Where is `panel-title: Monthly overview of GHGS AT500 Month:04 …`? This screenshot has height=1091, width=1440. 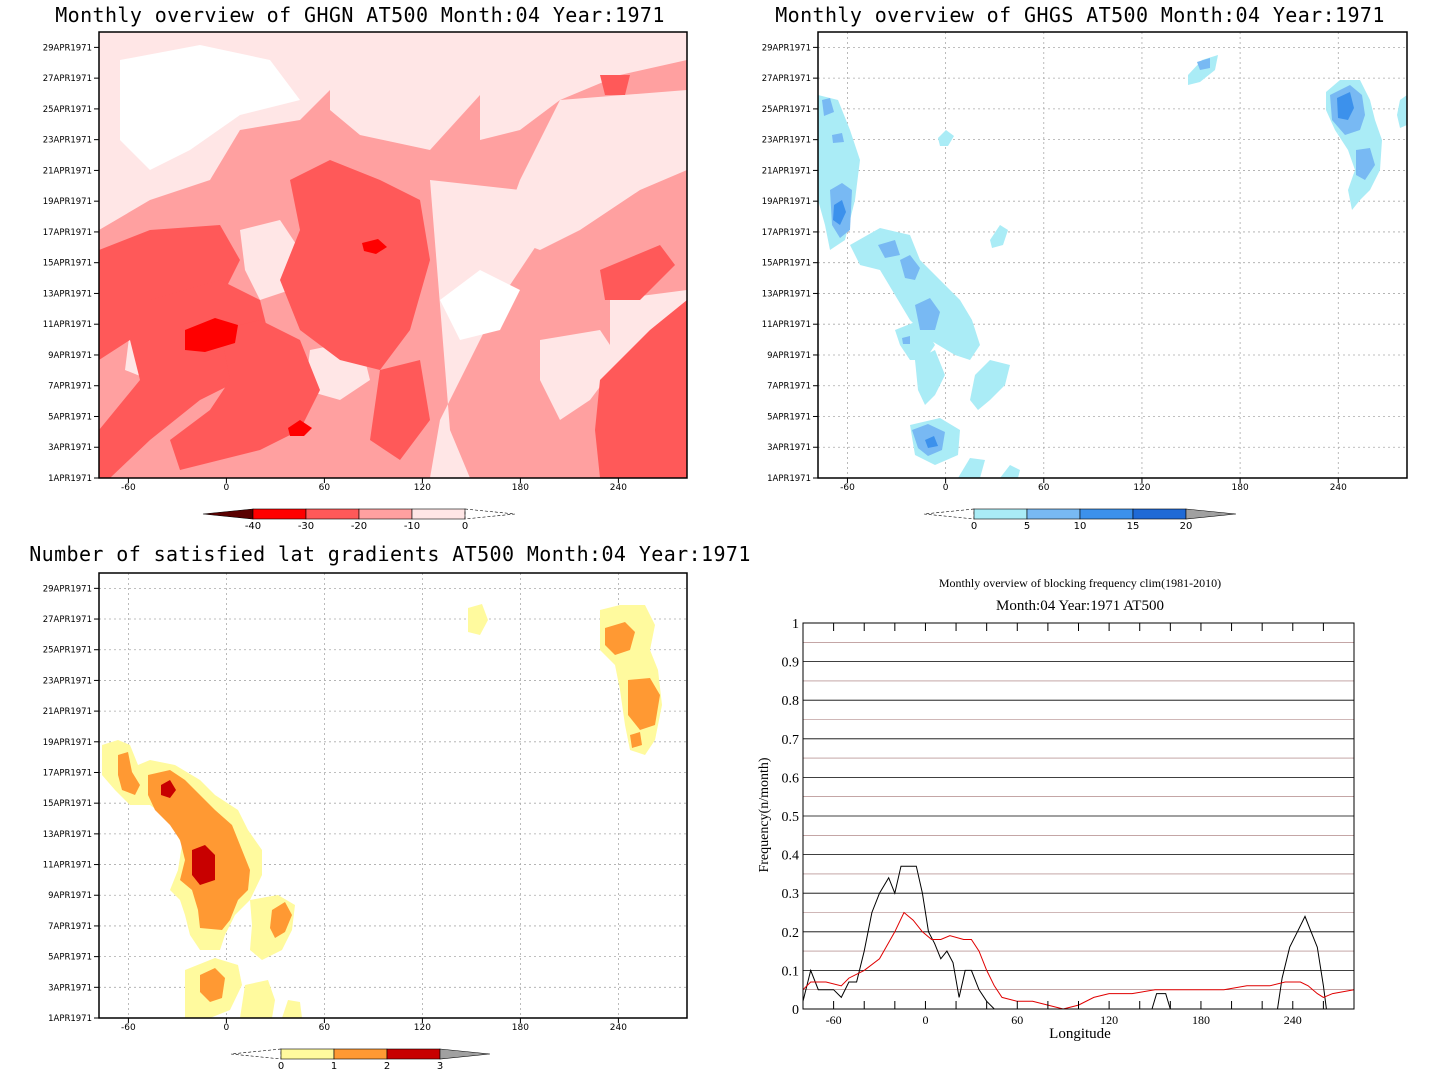 panel-title: Monthly overview of GHGS AT500 Month:04 … is located at coordinates (1080, 15).